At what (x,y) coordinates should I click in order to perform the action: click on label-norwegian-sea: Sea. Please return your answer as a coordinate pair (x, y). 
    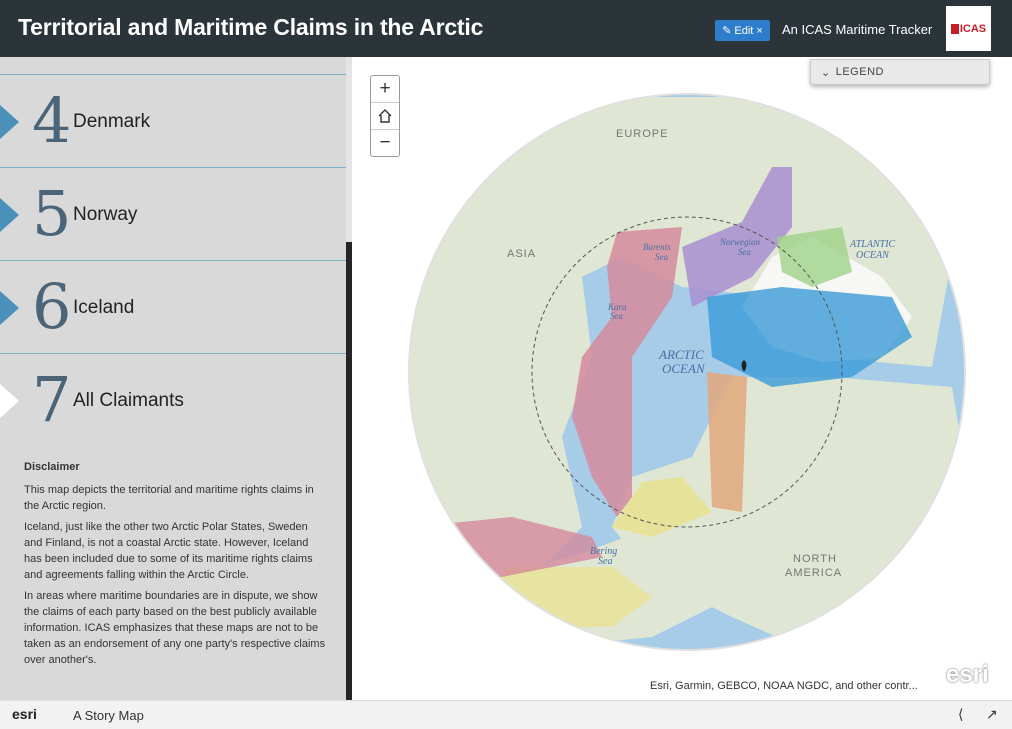
    Looking at the image, I should click on (744, 252).